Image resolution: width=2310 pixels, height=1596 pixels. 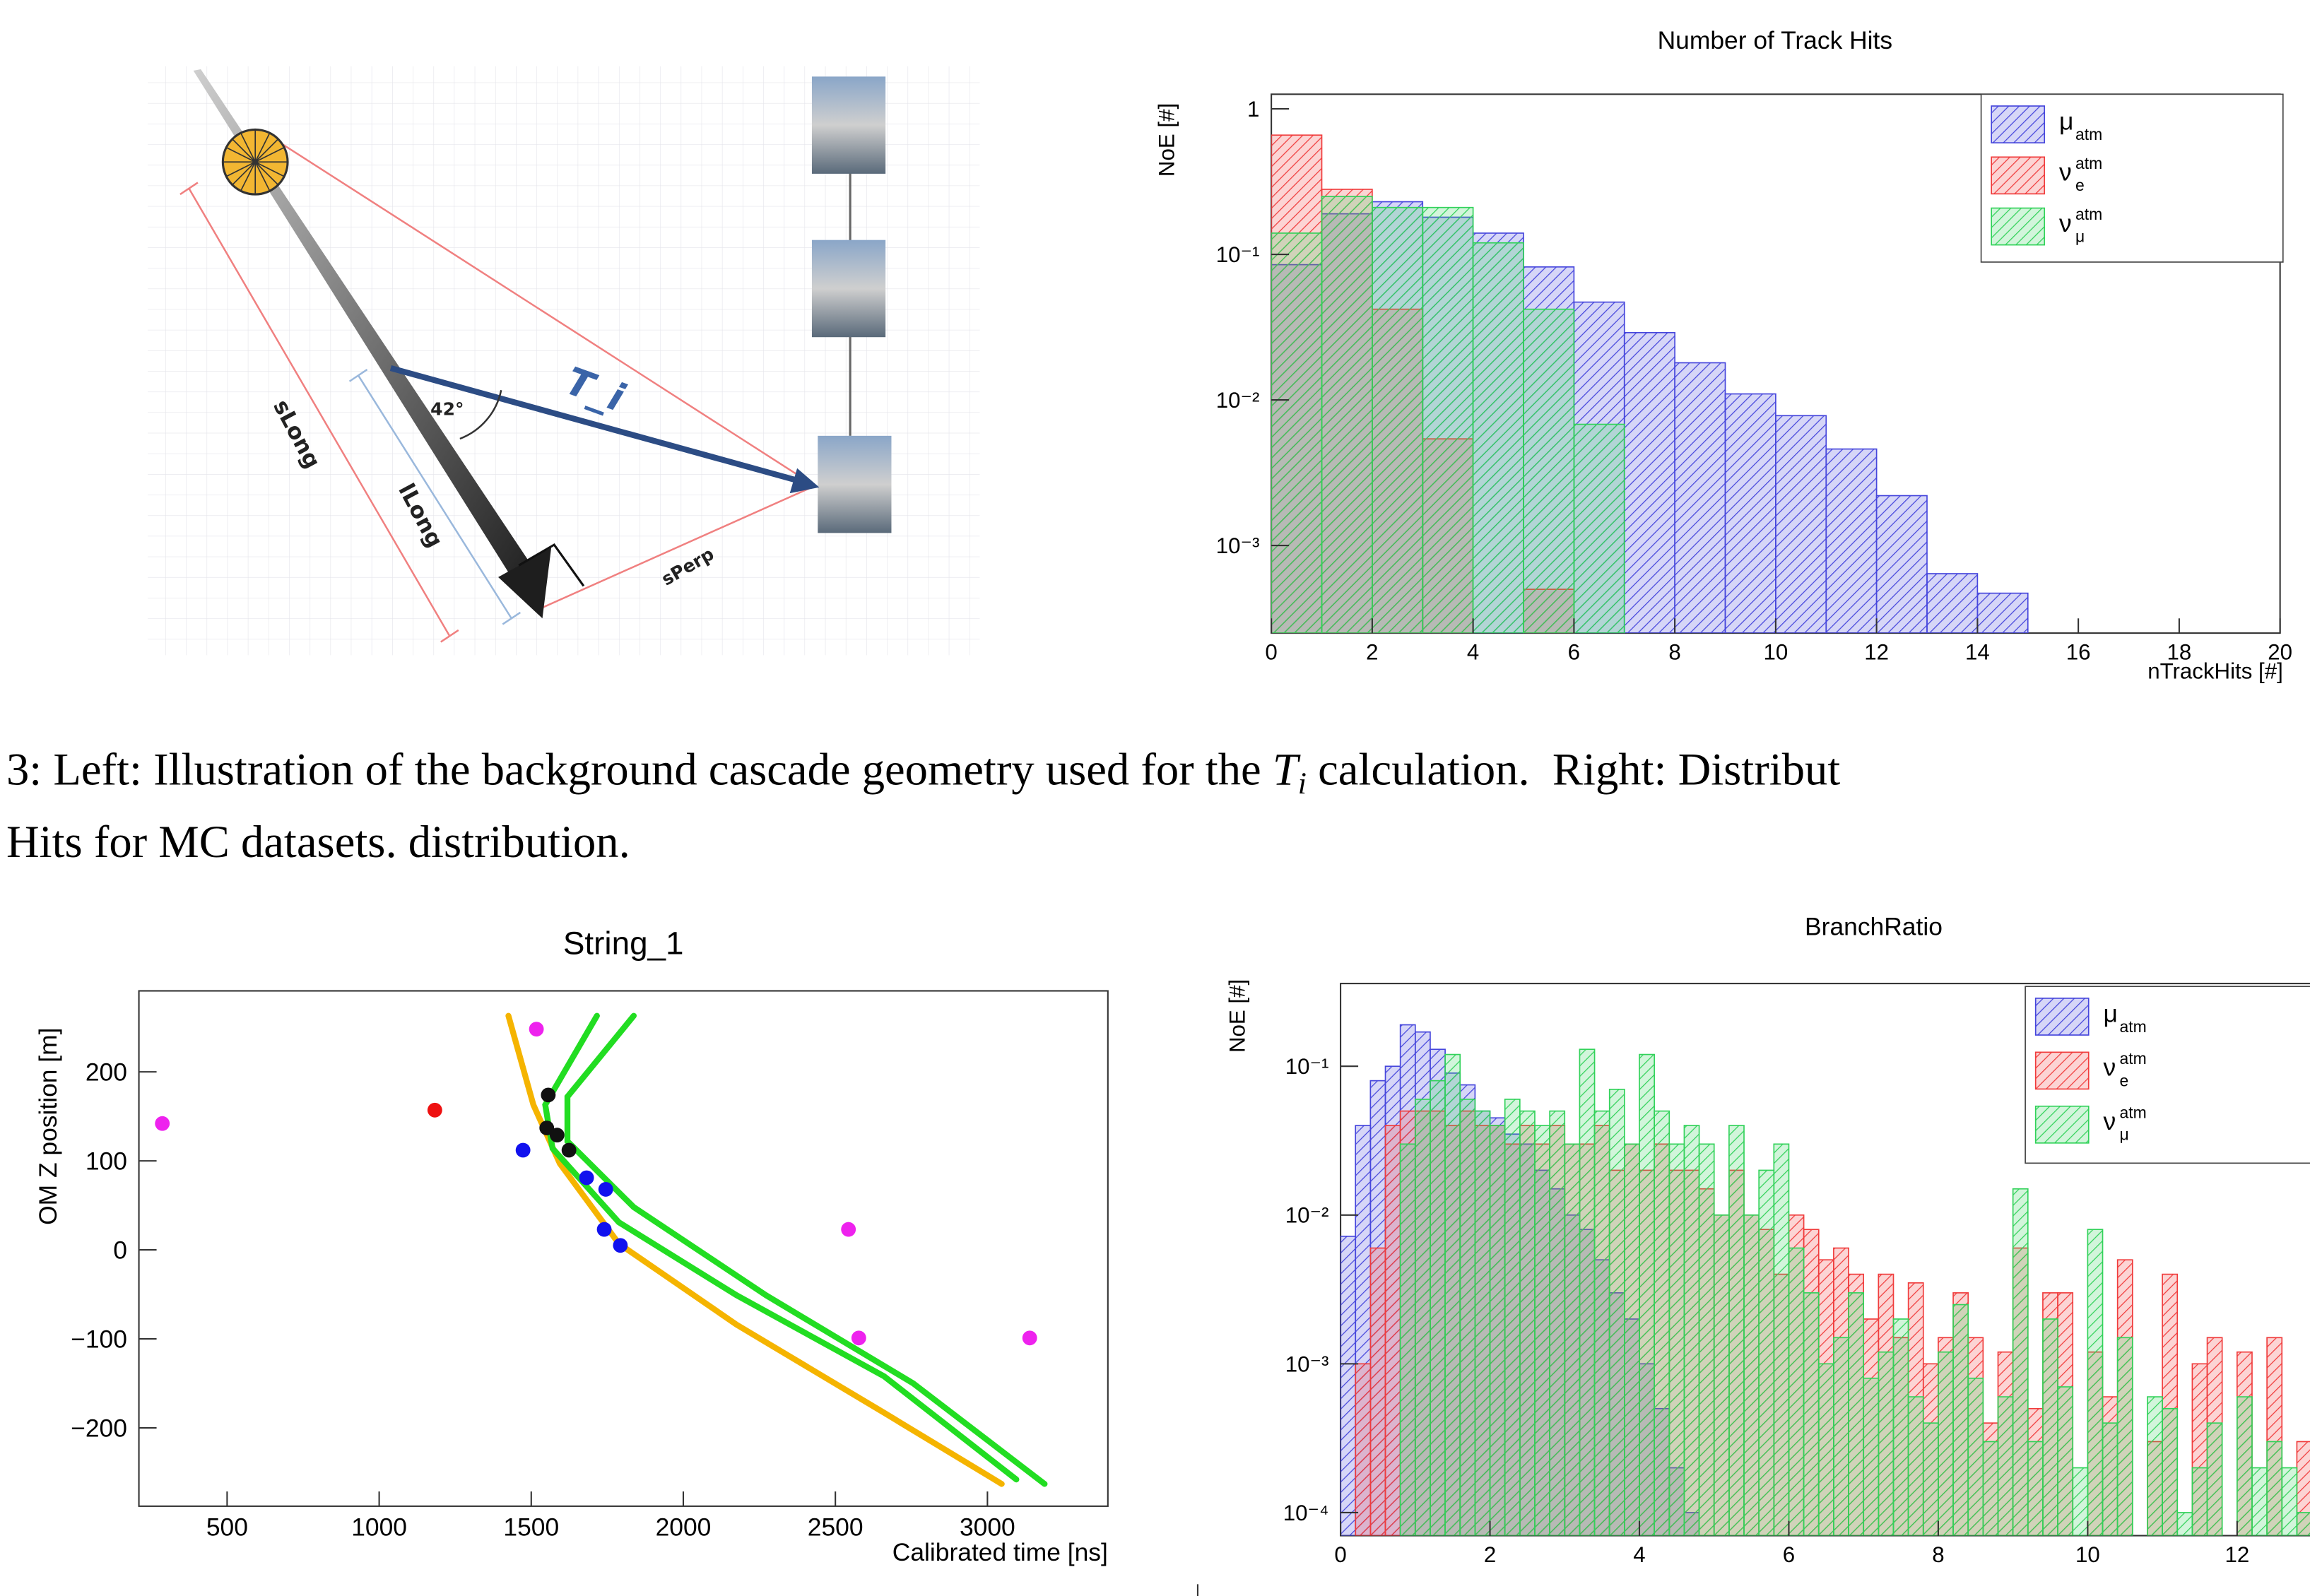 I want to click on y-tick-label: −100, so click(x=99, y=1339).